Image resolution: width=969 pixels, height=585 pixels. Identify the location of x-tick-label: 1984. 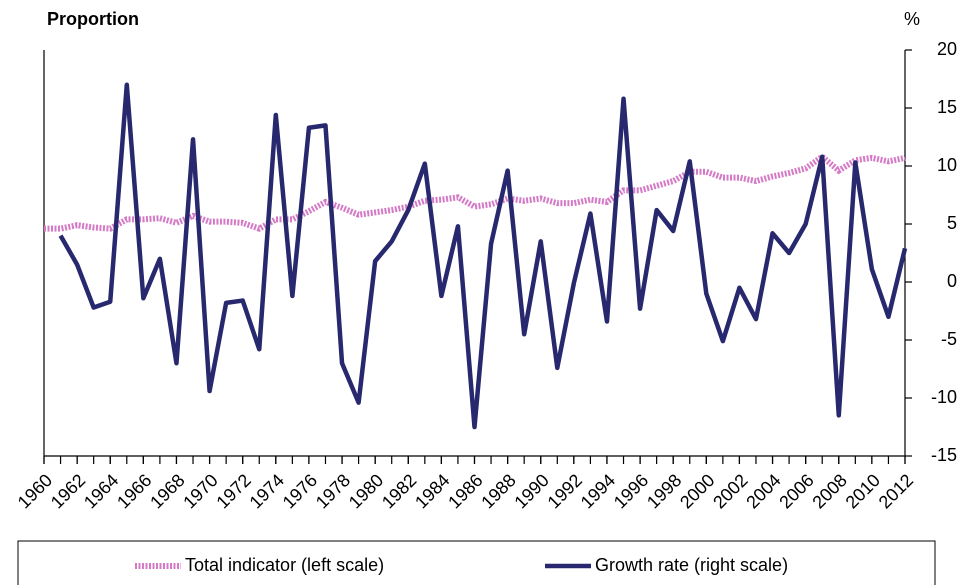
(432, 491).